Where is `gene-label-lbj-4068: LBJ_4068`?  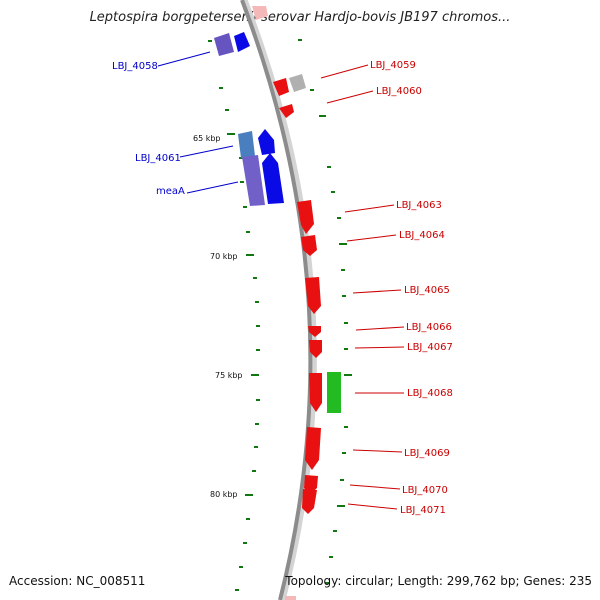
gene-label-lbj-4068: LBJ_4068 is located at coordinates (430, 393).